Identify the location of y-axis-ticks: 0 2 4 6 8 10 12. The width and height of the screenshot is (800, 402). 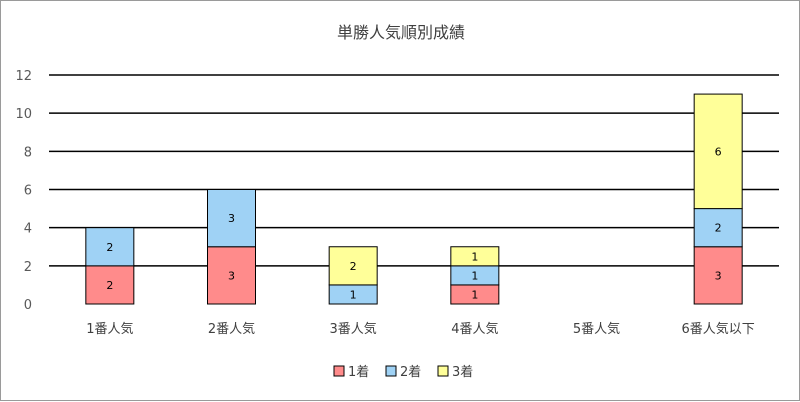
(23, 191).